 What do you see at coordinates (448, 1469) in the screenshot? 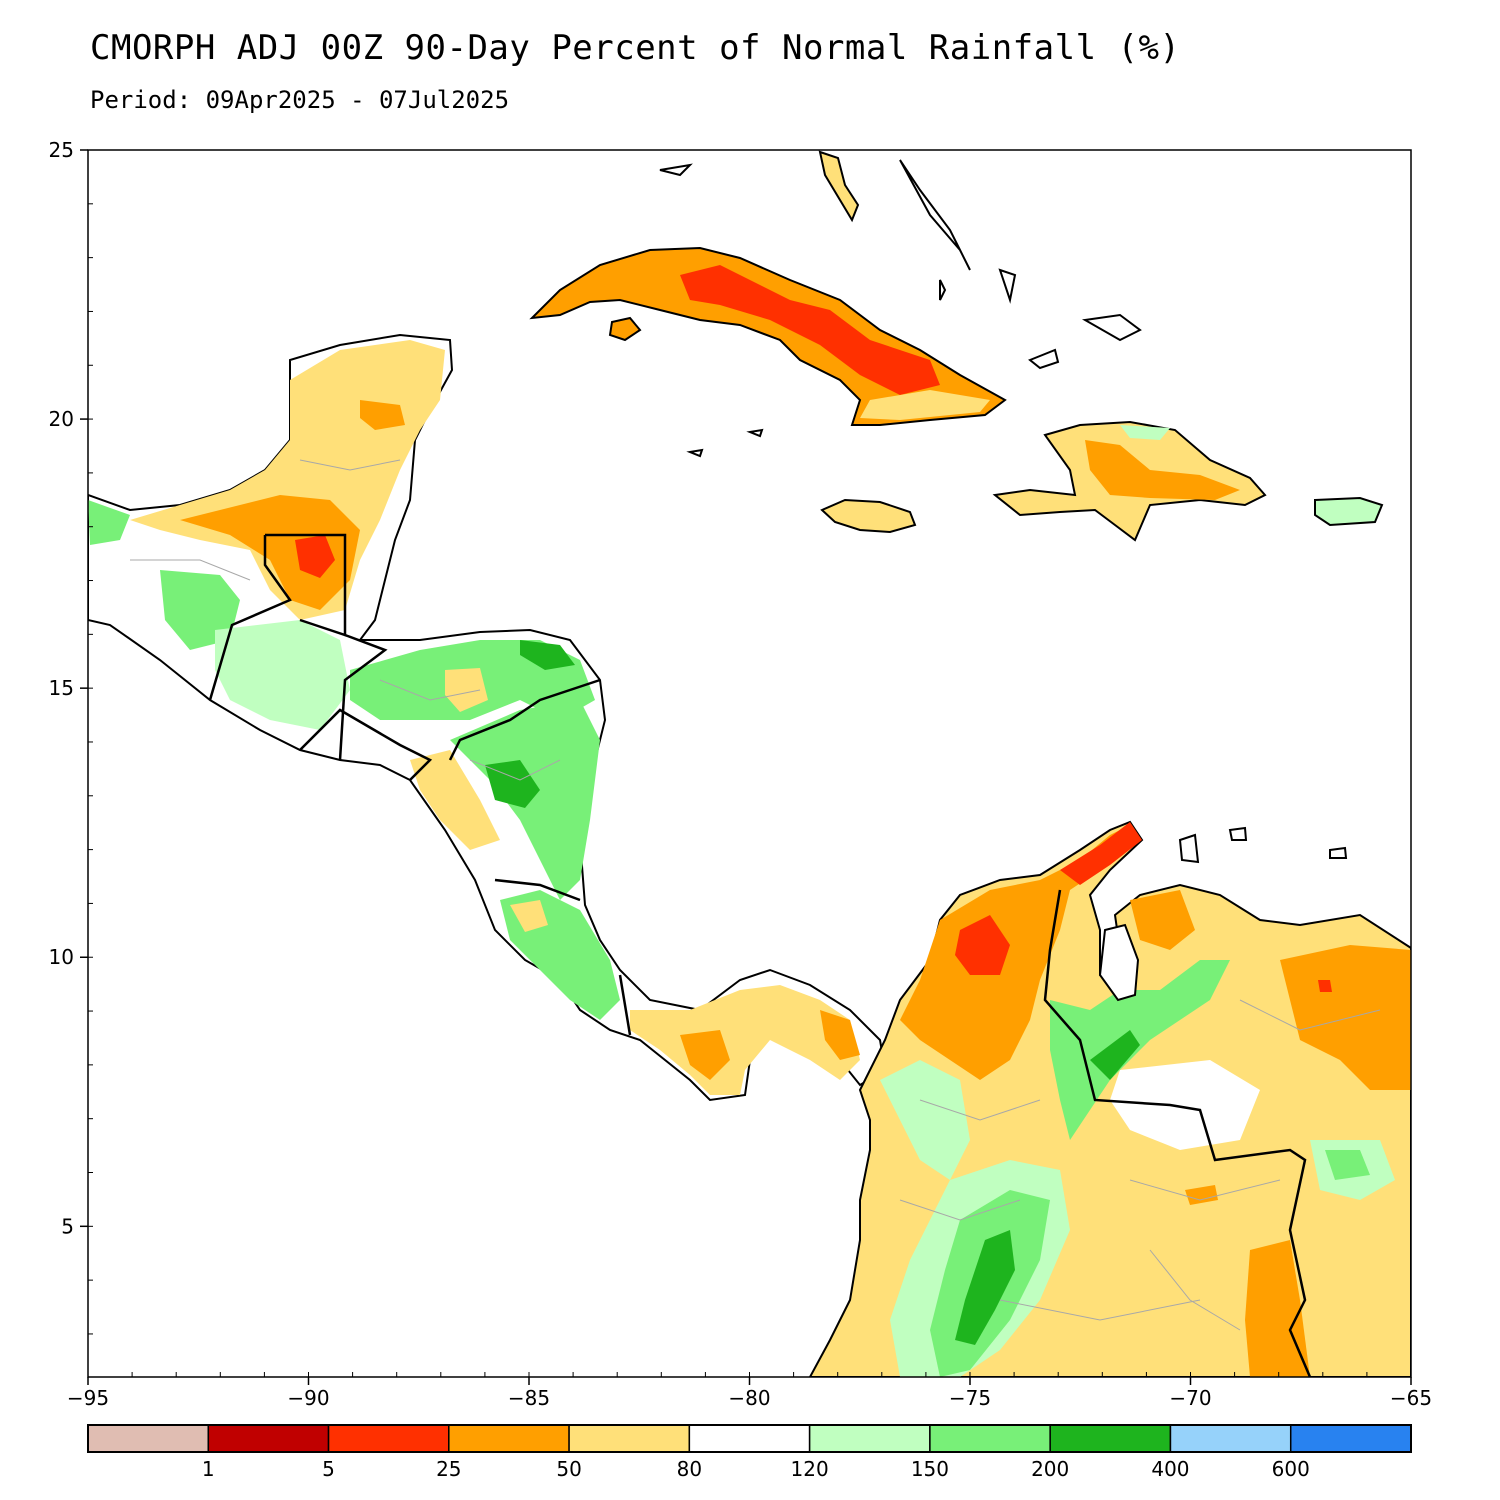
I see `colorbar-label: 25` at bounding box center [448, 1469].